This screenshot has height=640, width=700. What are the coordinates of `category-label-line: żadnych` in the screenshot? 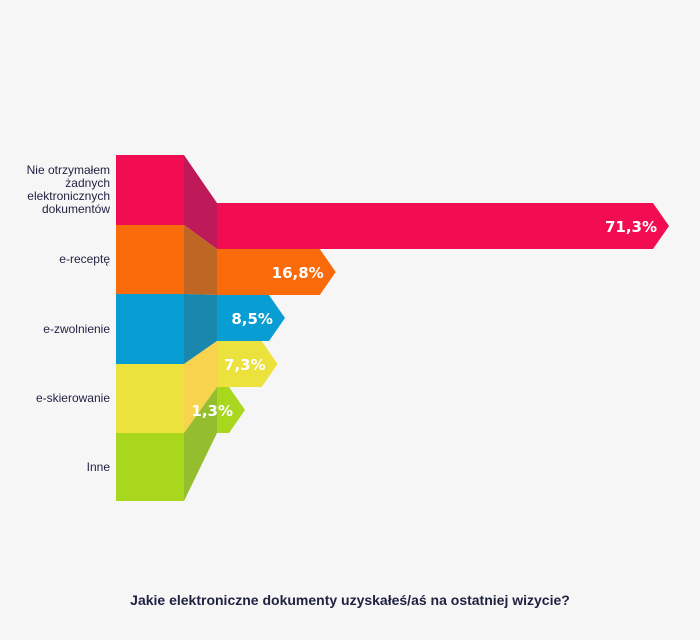 It's located at (87, 183).